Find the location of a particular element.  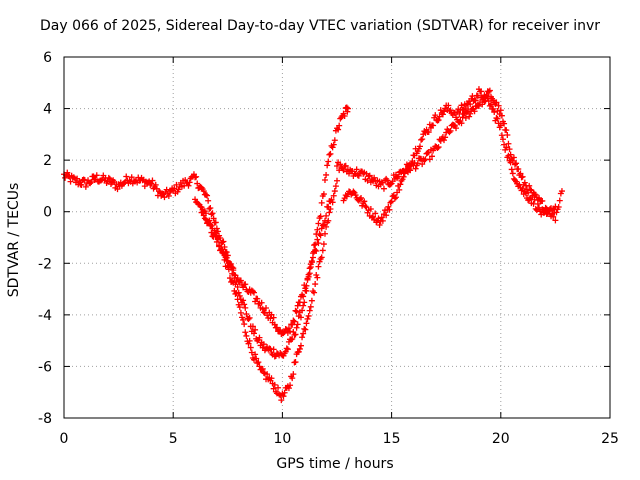

x-tick-label: 10 is located at coordinates (282, 439).